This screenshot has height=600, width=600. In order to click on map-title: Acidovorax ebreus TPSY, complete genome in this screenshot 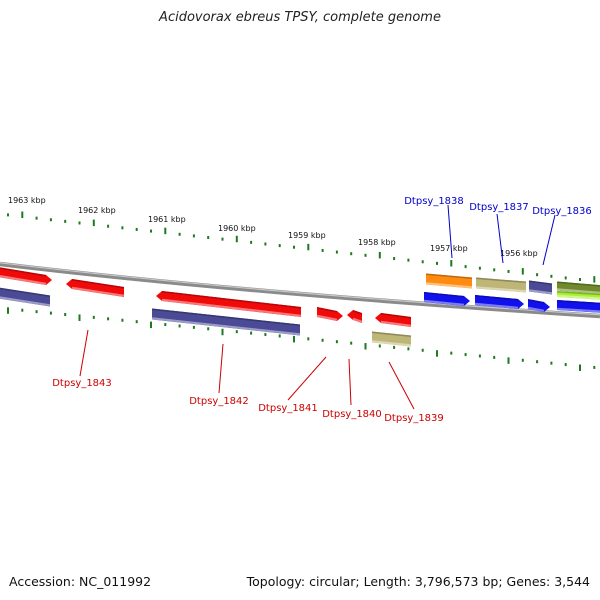, I will do `click(300, 17)`.